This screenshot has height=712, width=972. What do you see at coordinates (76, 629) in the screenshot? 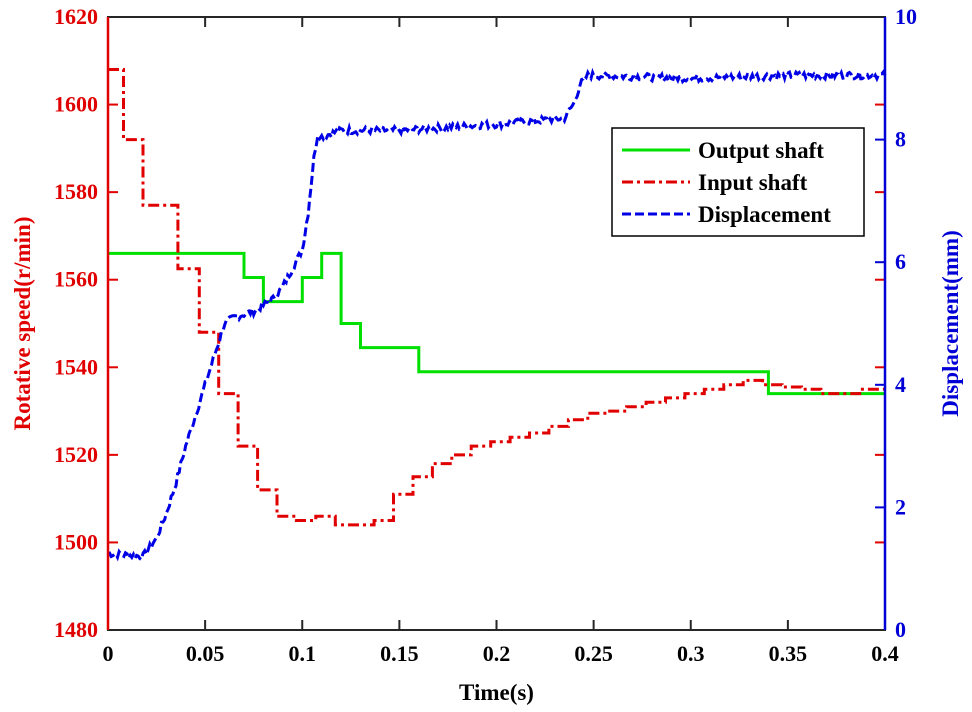
I see `left-tick-label: 1480` at bounding box center [76, 629].